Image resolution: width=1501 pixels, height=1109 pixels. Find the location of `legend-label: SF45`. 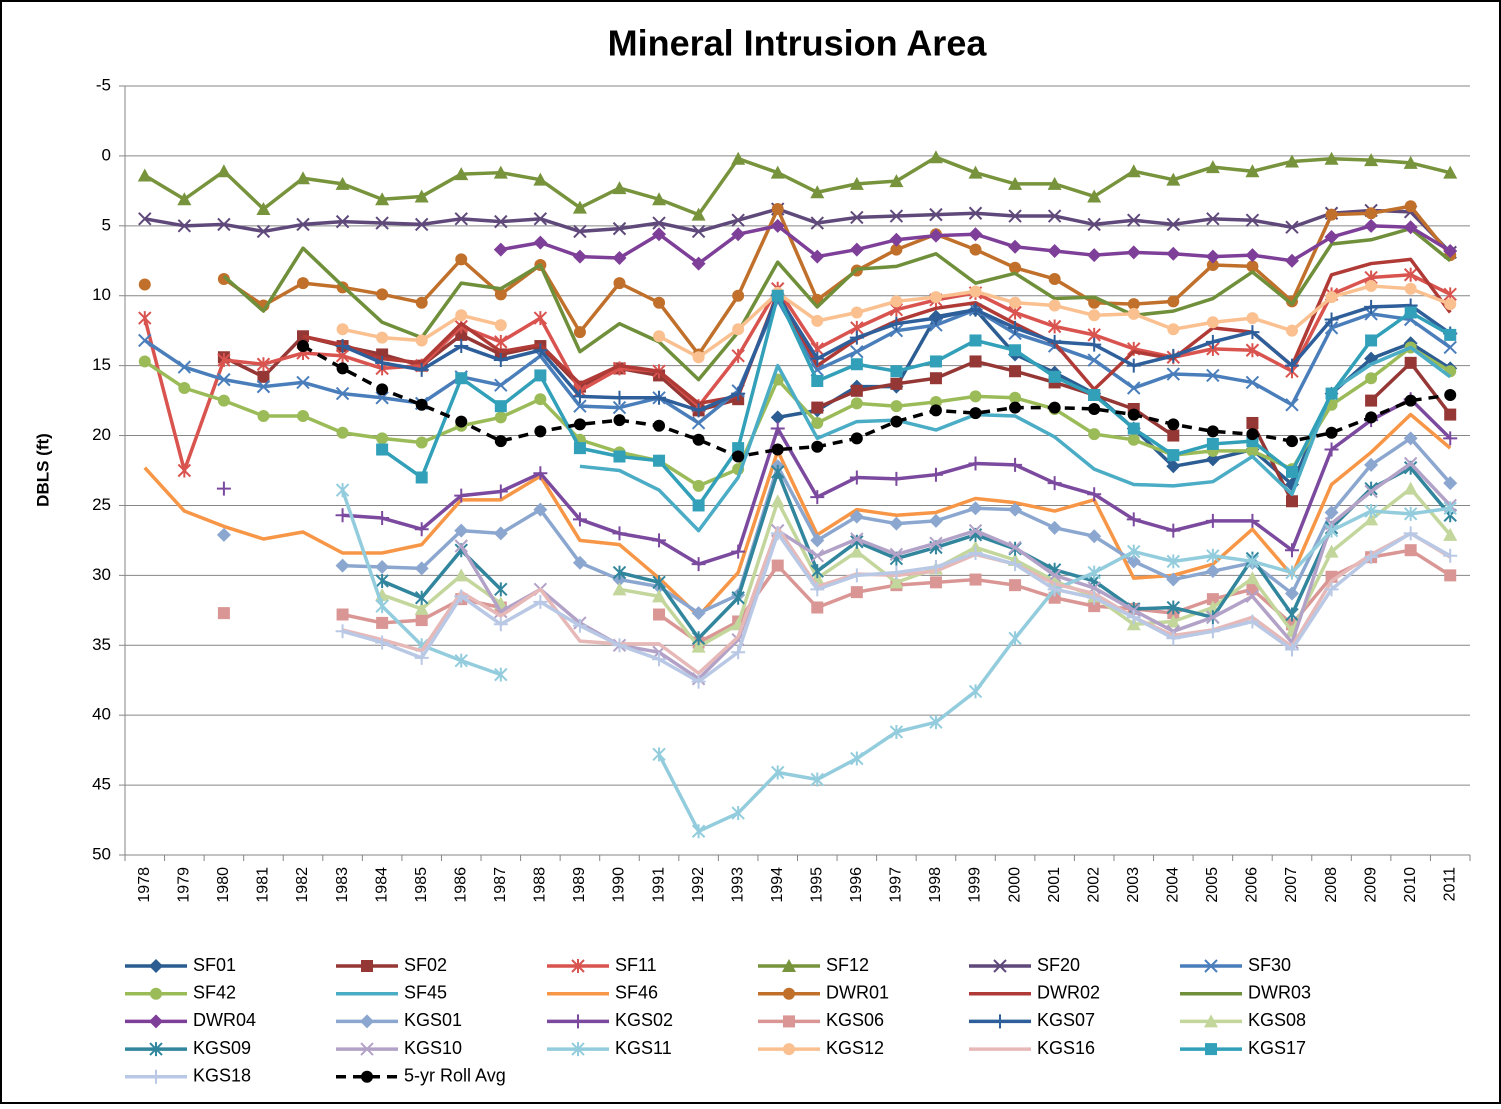

legend-label: SF45 is located at coordinates (425, 992).